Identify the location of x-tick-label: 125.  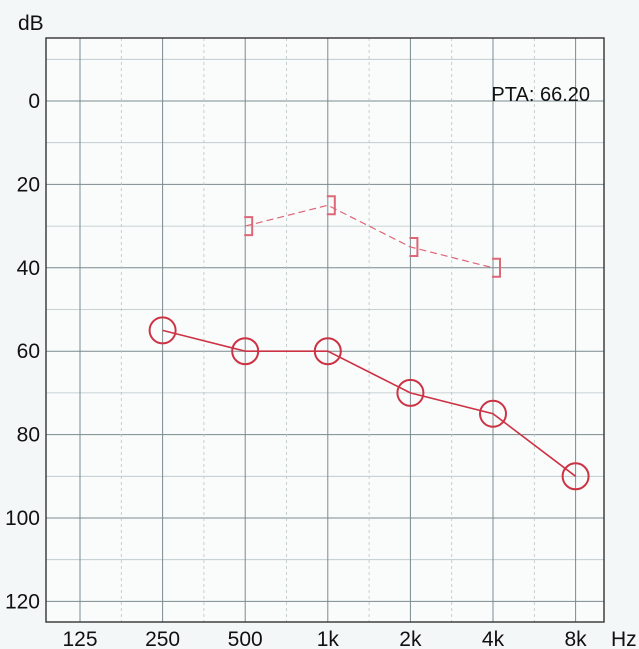
(79, 638).